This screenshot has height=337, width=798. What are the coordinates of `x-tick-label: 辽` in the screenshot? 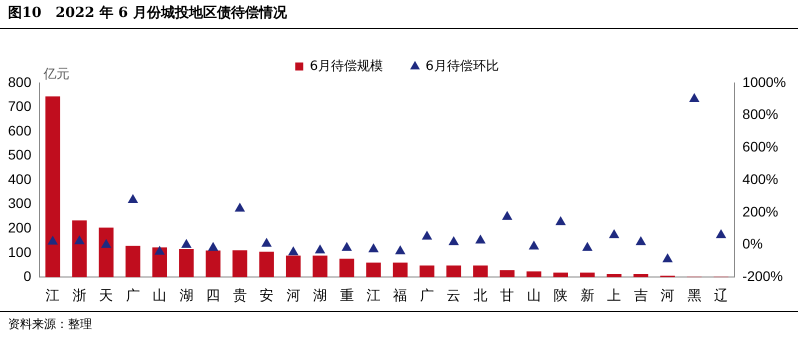 It's located at (721, 296).